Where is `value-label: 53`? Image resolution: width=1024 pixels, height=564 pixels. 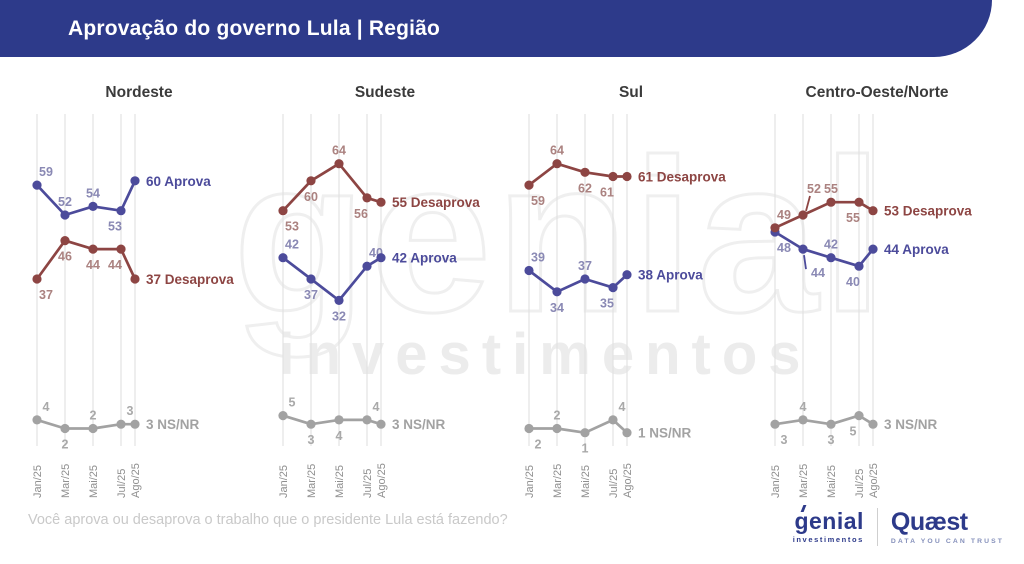 value-label: 53 is located at coordinates (292, 227).